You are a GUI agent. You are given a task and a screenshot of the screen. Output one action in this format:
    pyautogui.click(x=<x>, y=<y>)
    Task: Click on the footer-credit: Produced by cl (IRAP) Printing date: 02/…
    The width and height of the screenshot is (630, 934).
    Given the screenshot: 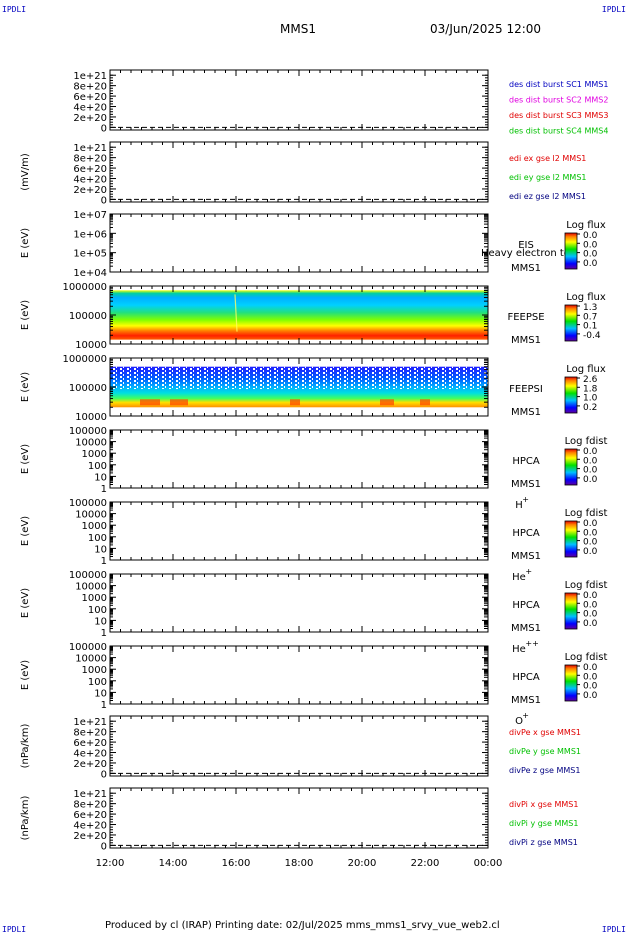 What is the action you would take?
    pyautogui.click(x=302, y=925)
    